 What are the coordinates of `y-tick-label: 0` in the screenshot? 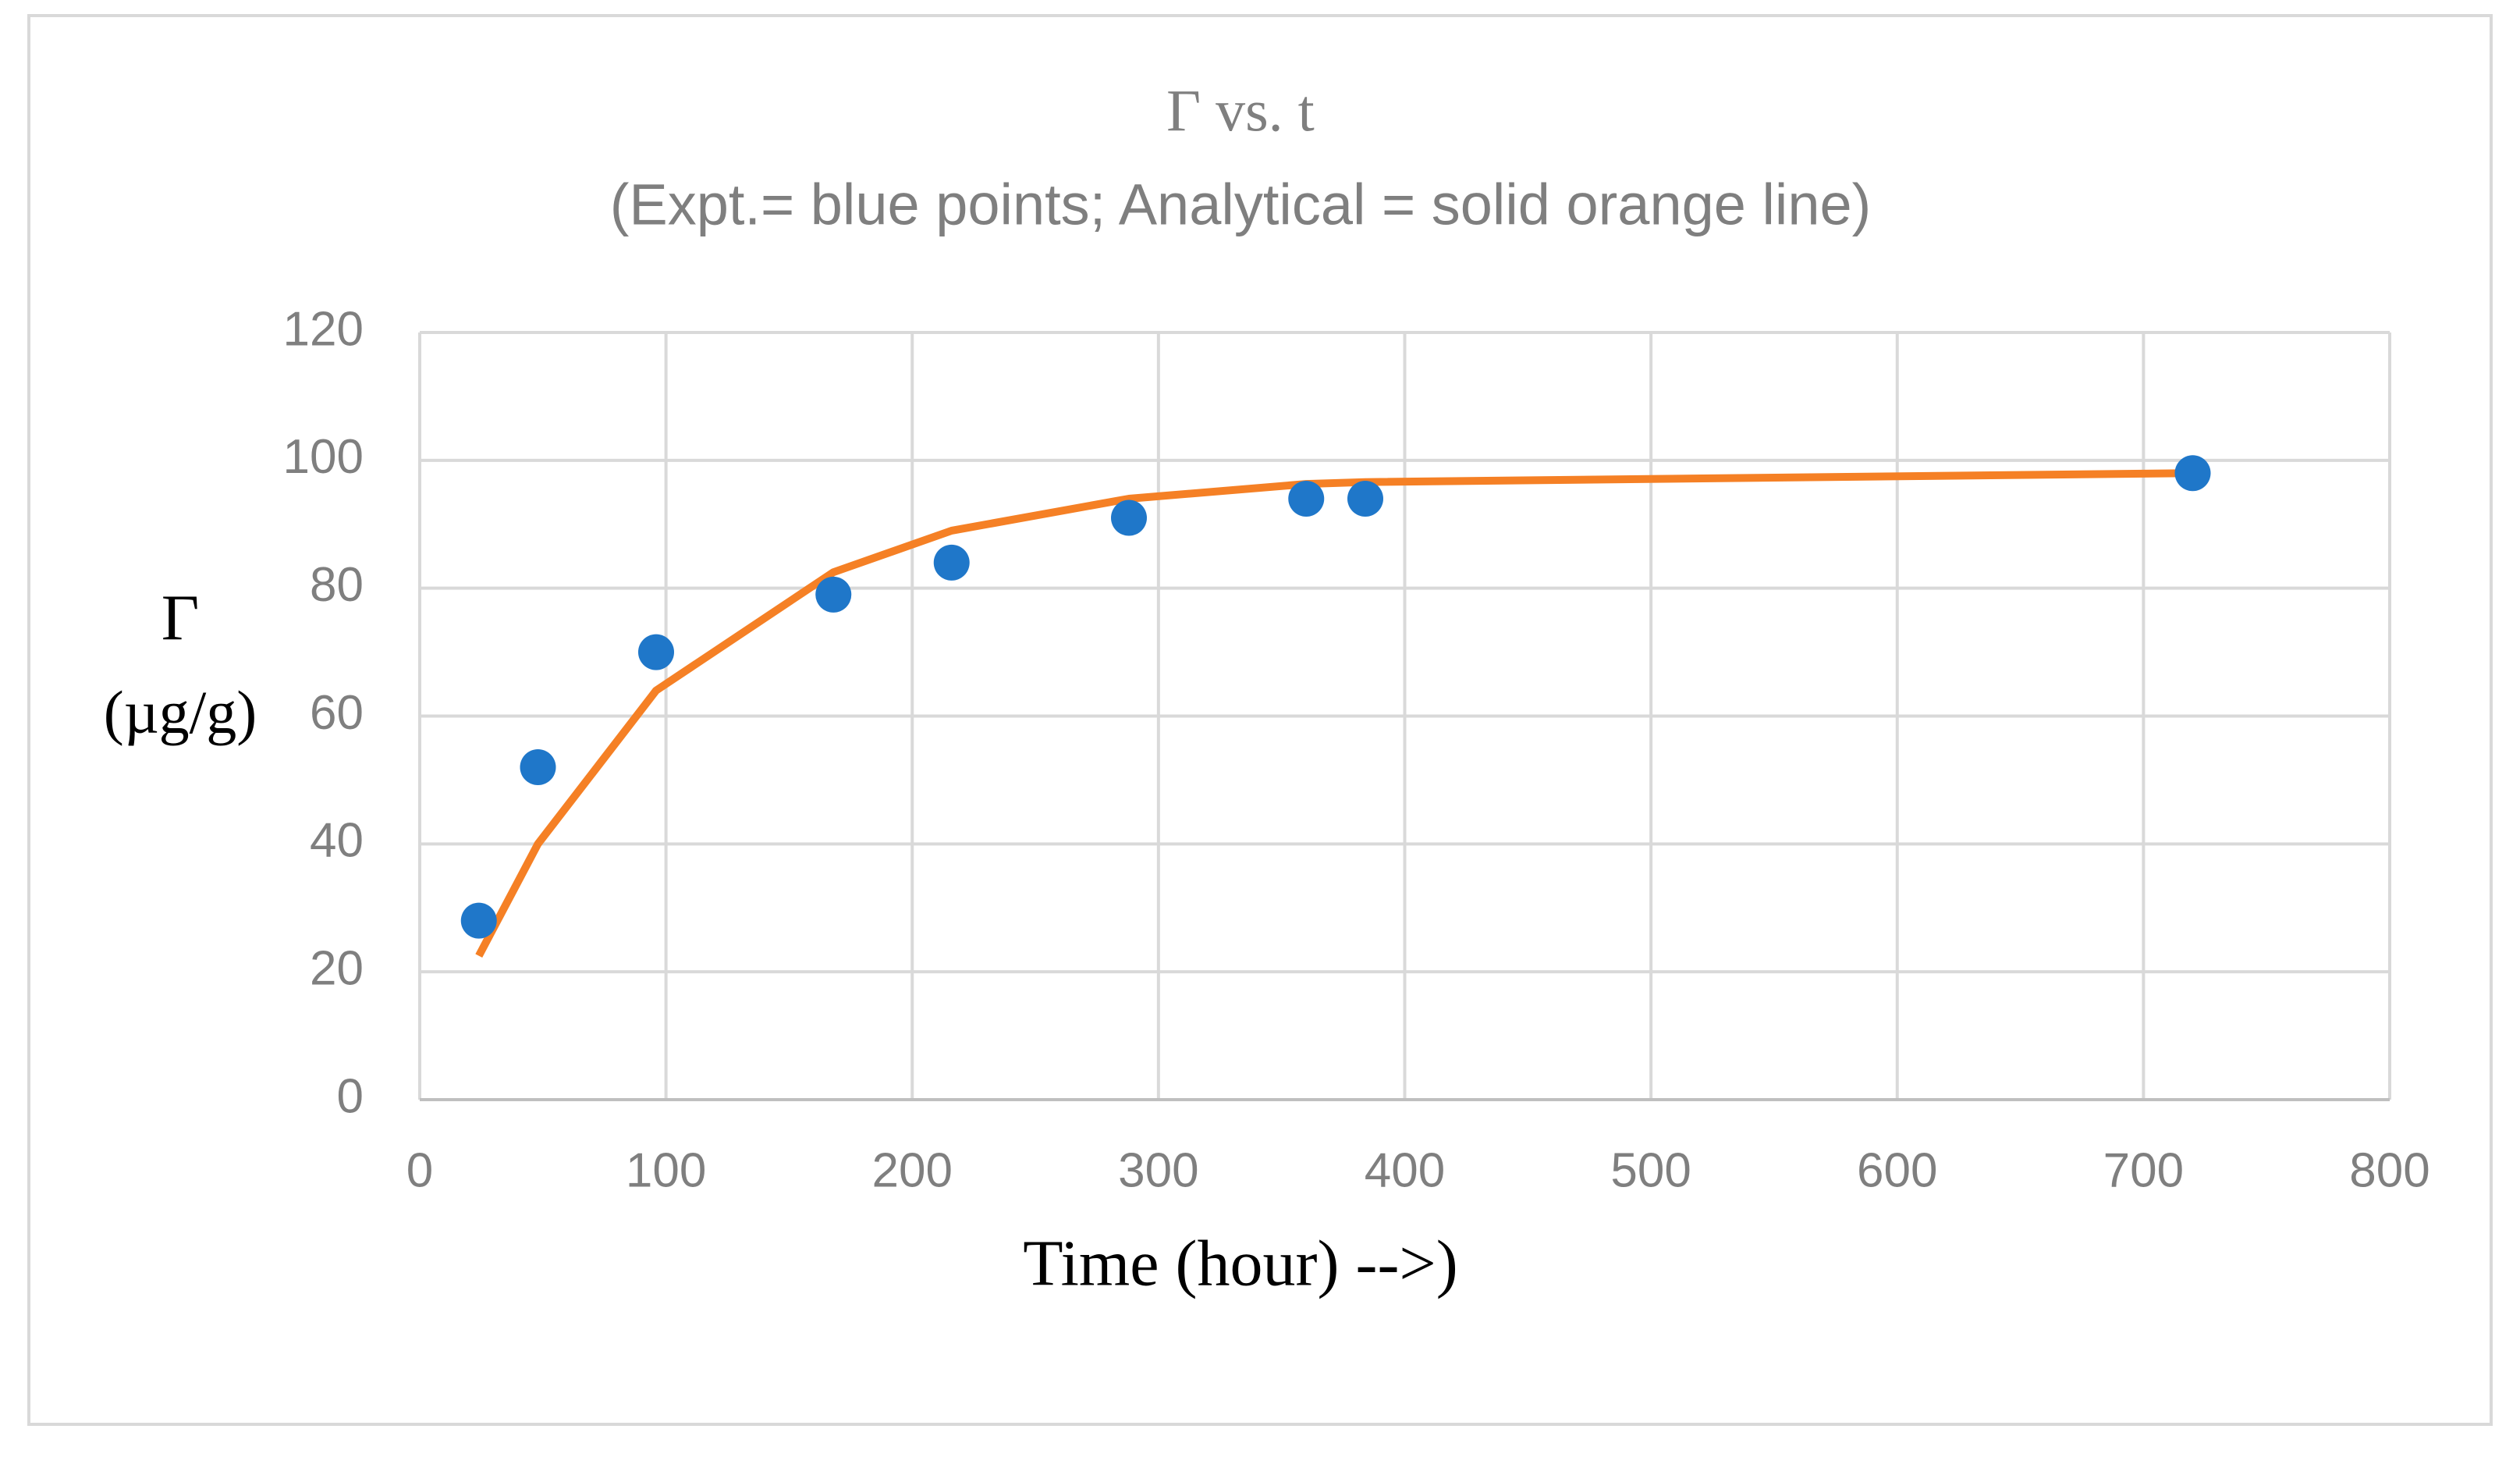 It's located at (351, 1096).